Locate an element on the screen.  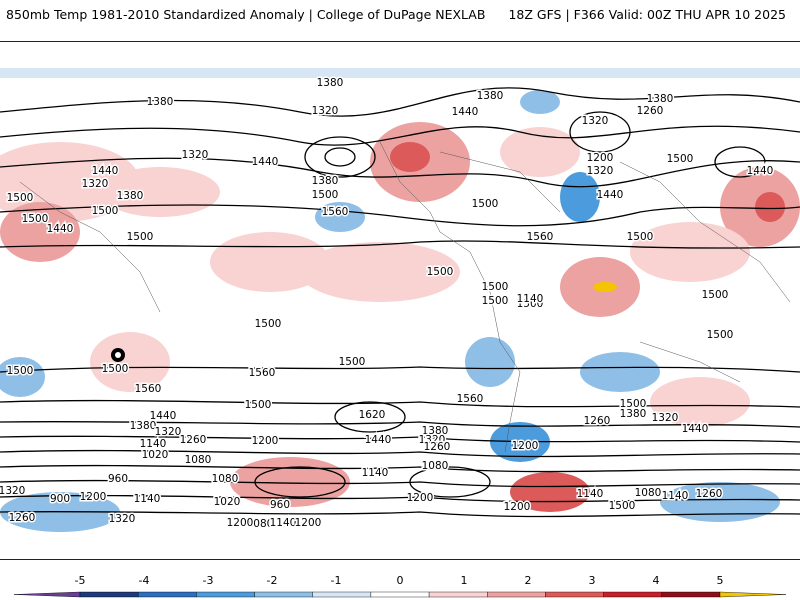
colorbar-tick-label: -5 is located at coordinates (80, 580).